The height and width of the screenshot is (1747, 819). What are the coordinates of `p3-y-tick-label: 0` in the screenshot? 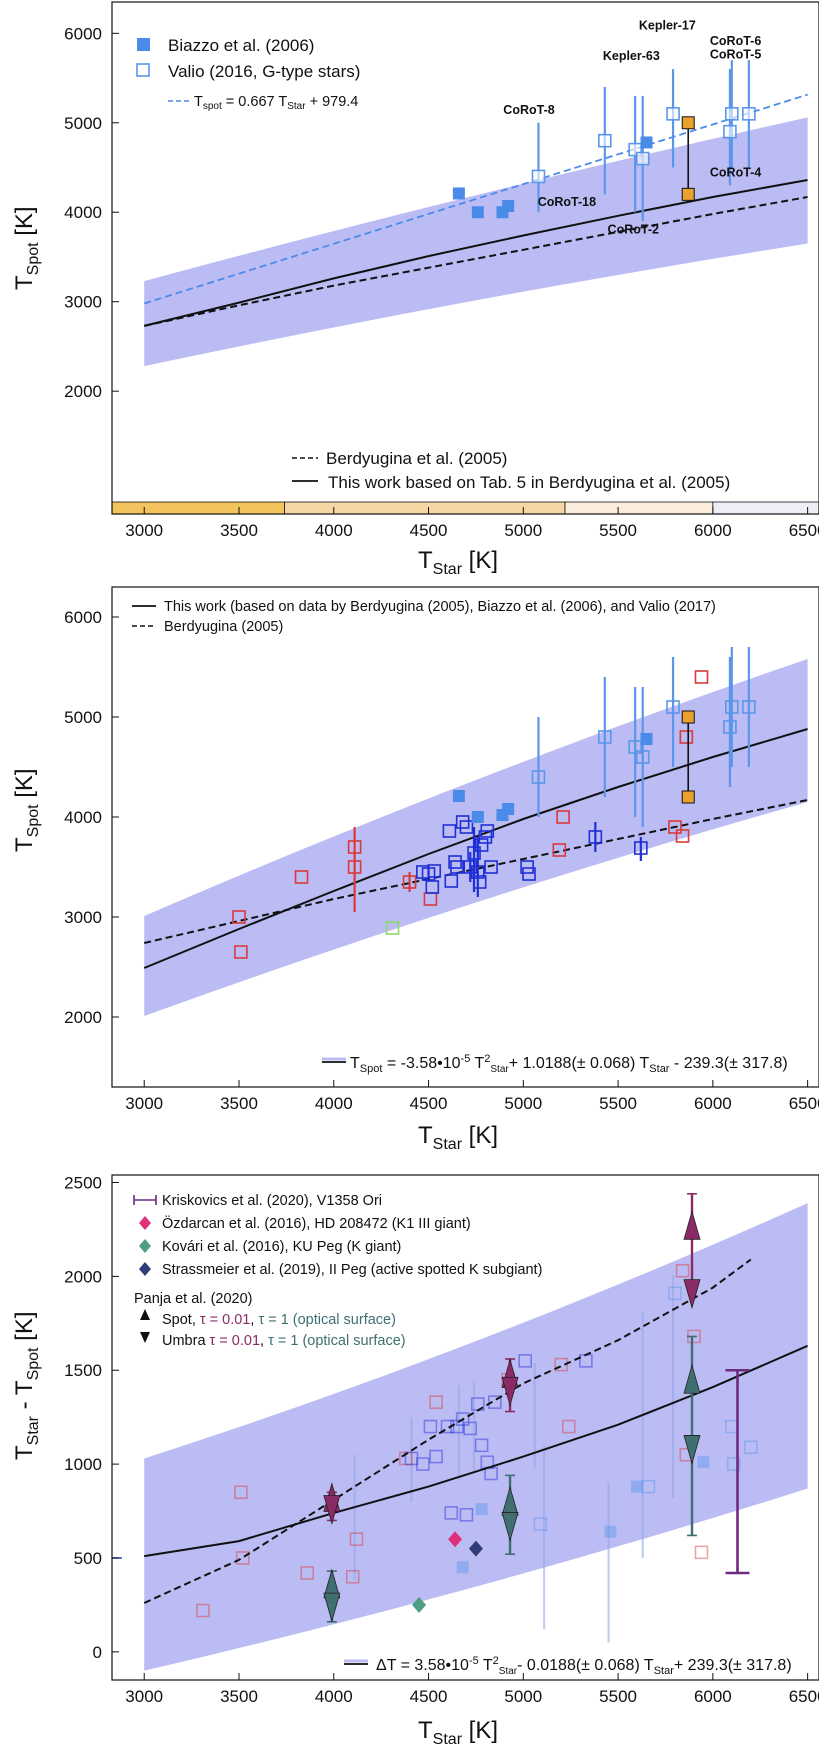 It's located at (97, 1652).